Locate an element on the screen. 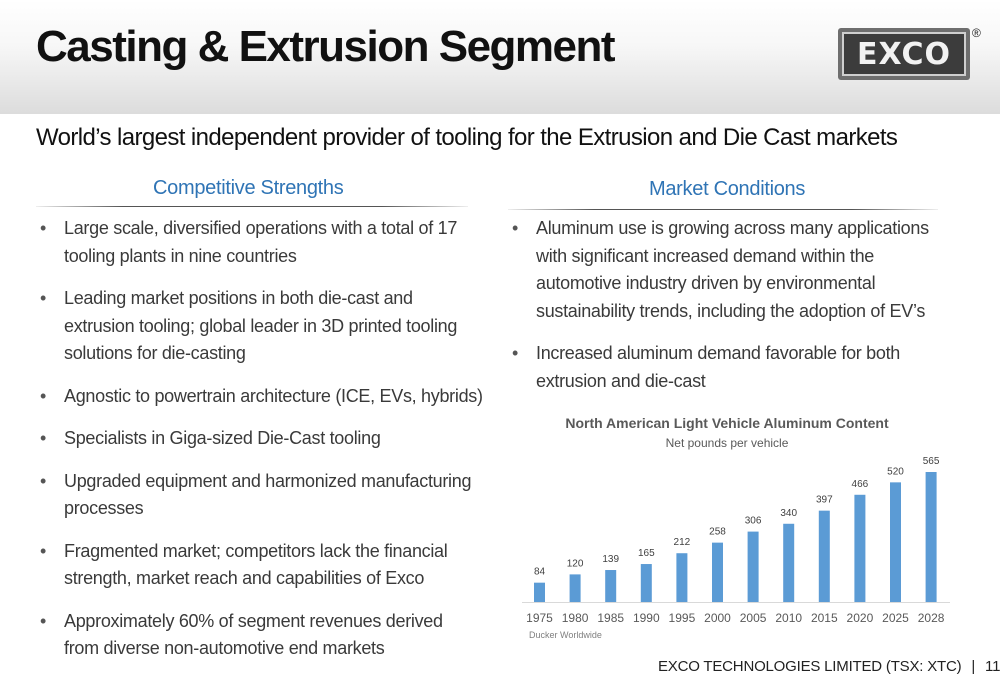 This screenshot has height=685, width=1000. bullet-text-line: processes is located at coordinates (104, 508).